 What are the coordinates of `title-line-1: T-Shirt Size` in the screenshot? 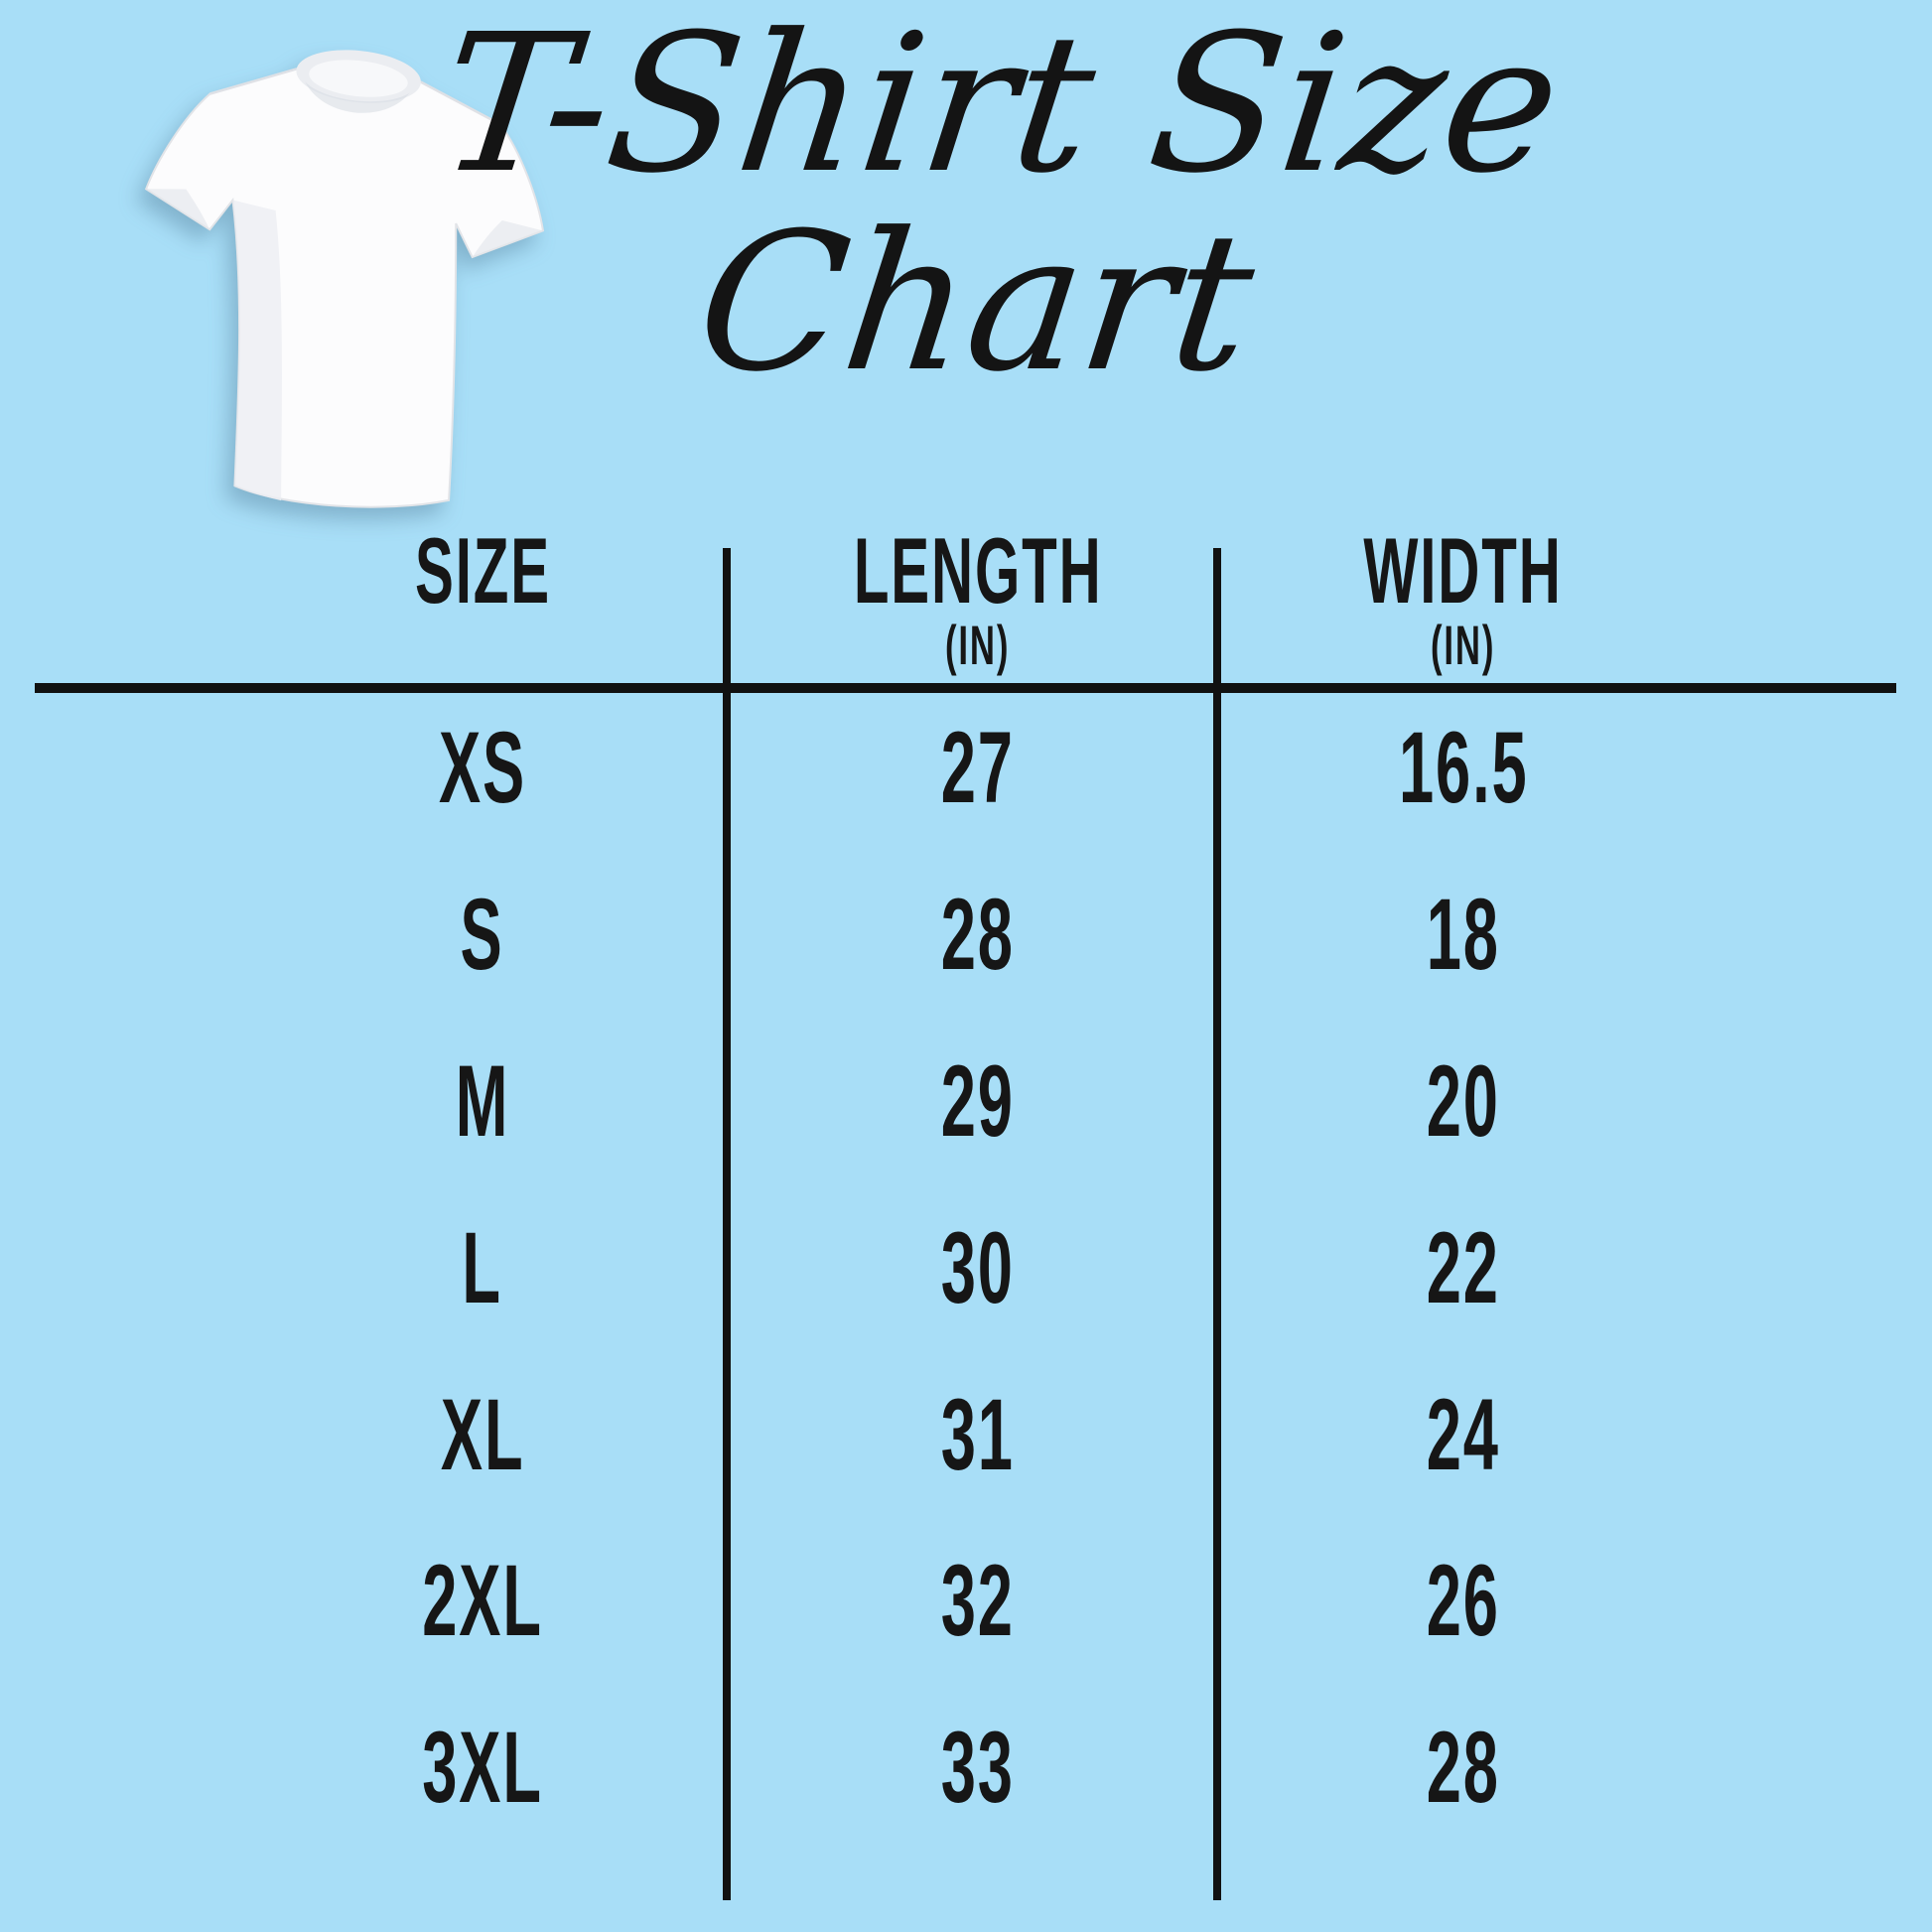 It's located at (1000, 107).